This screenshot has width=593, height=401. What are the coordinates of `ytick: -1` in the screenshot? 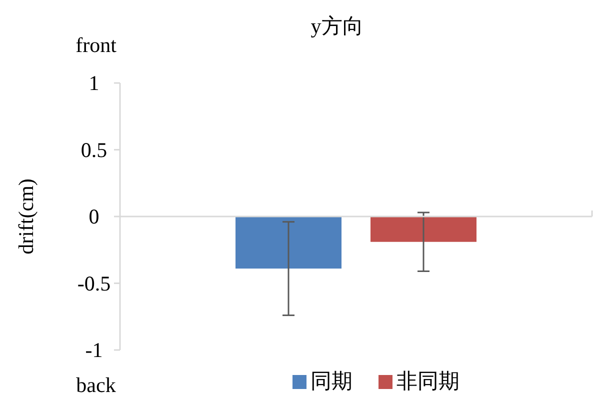 It's located at (94, 350).